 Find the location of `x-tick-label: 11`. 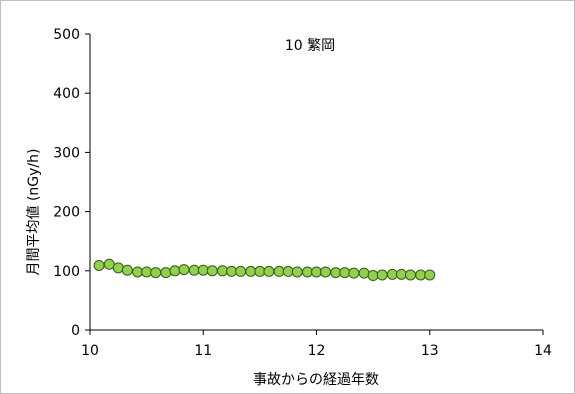

x-tick-label: 11 is located at coordinates (203, 351).